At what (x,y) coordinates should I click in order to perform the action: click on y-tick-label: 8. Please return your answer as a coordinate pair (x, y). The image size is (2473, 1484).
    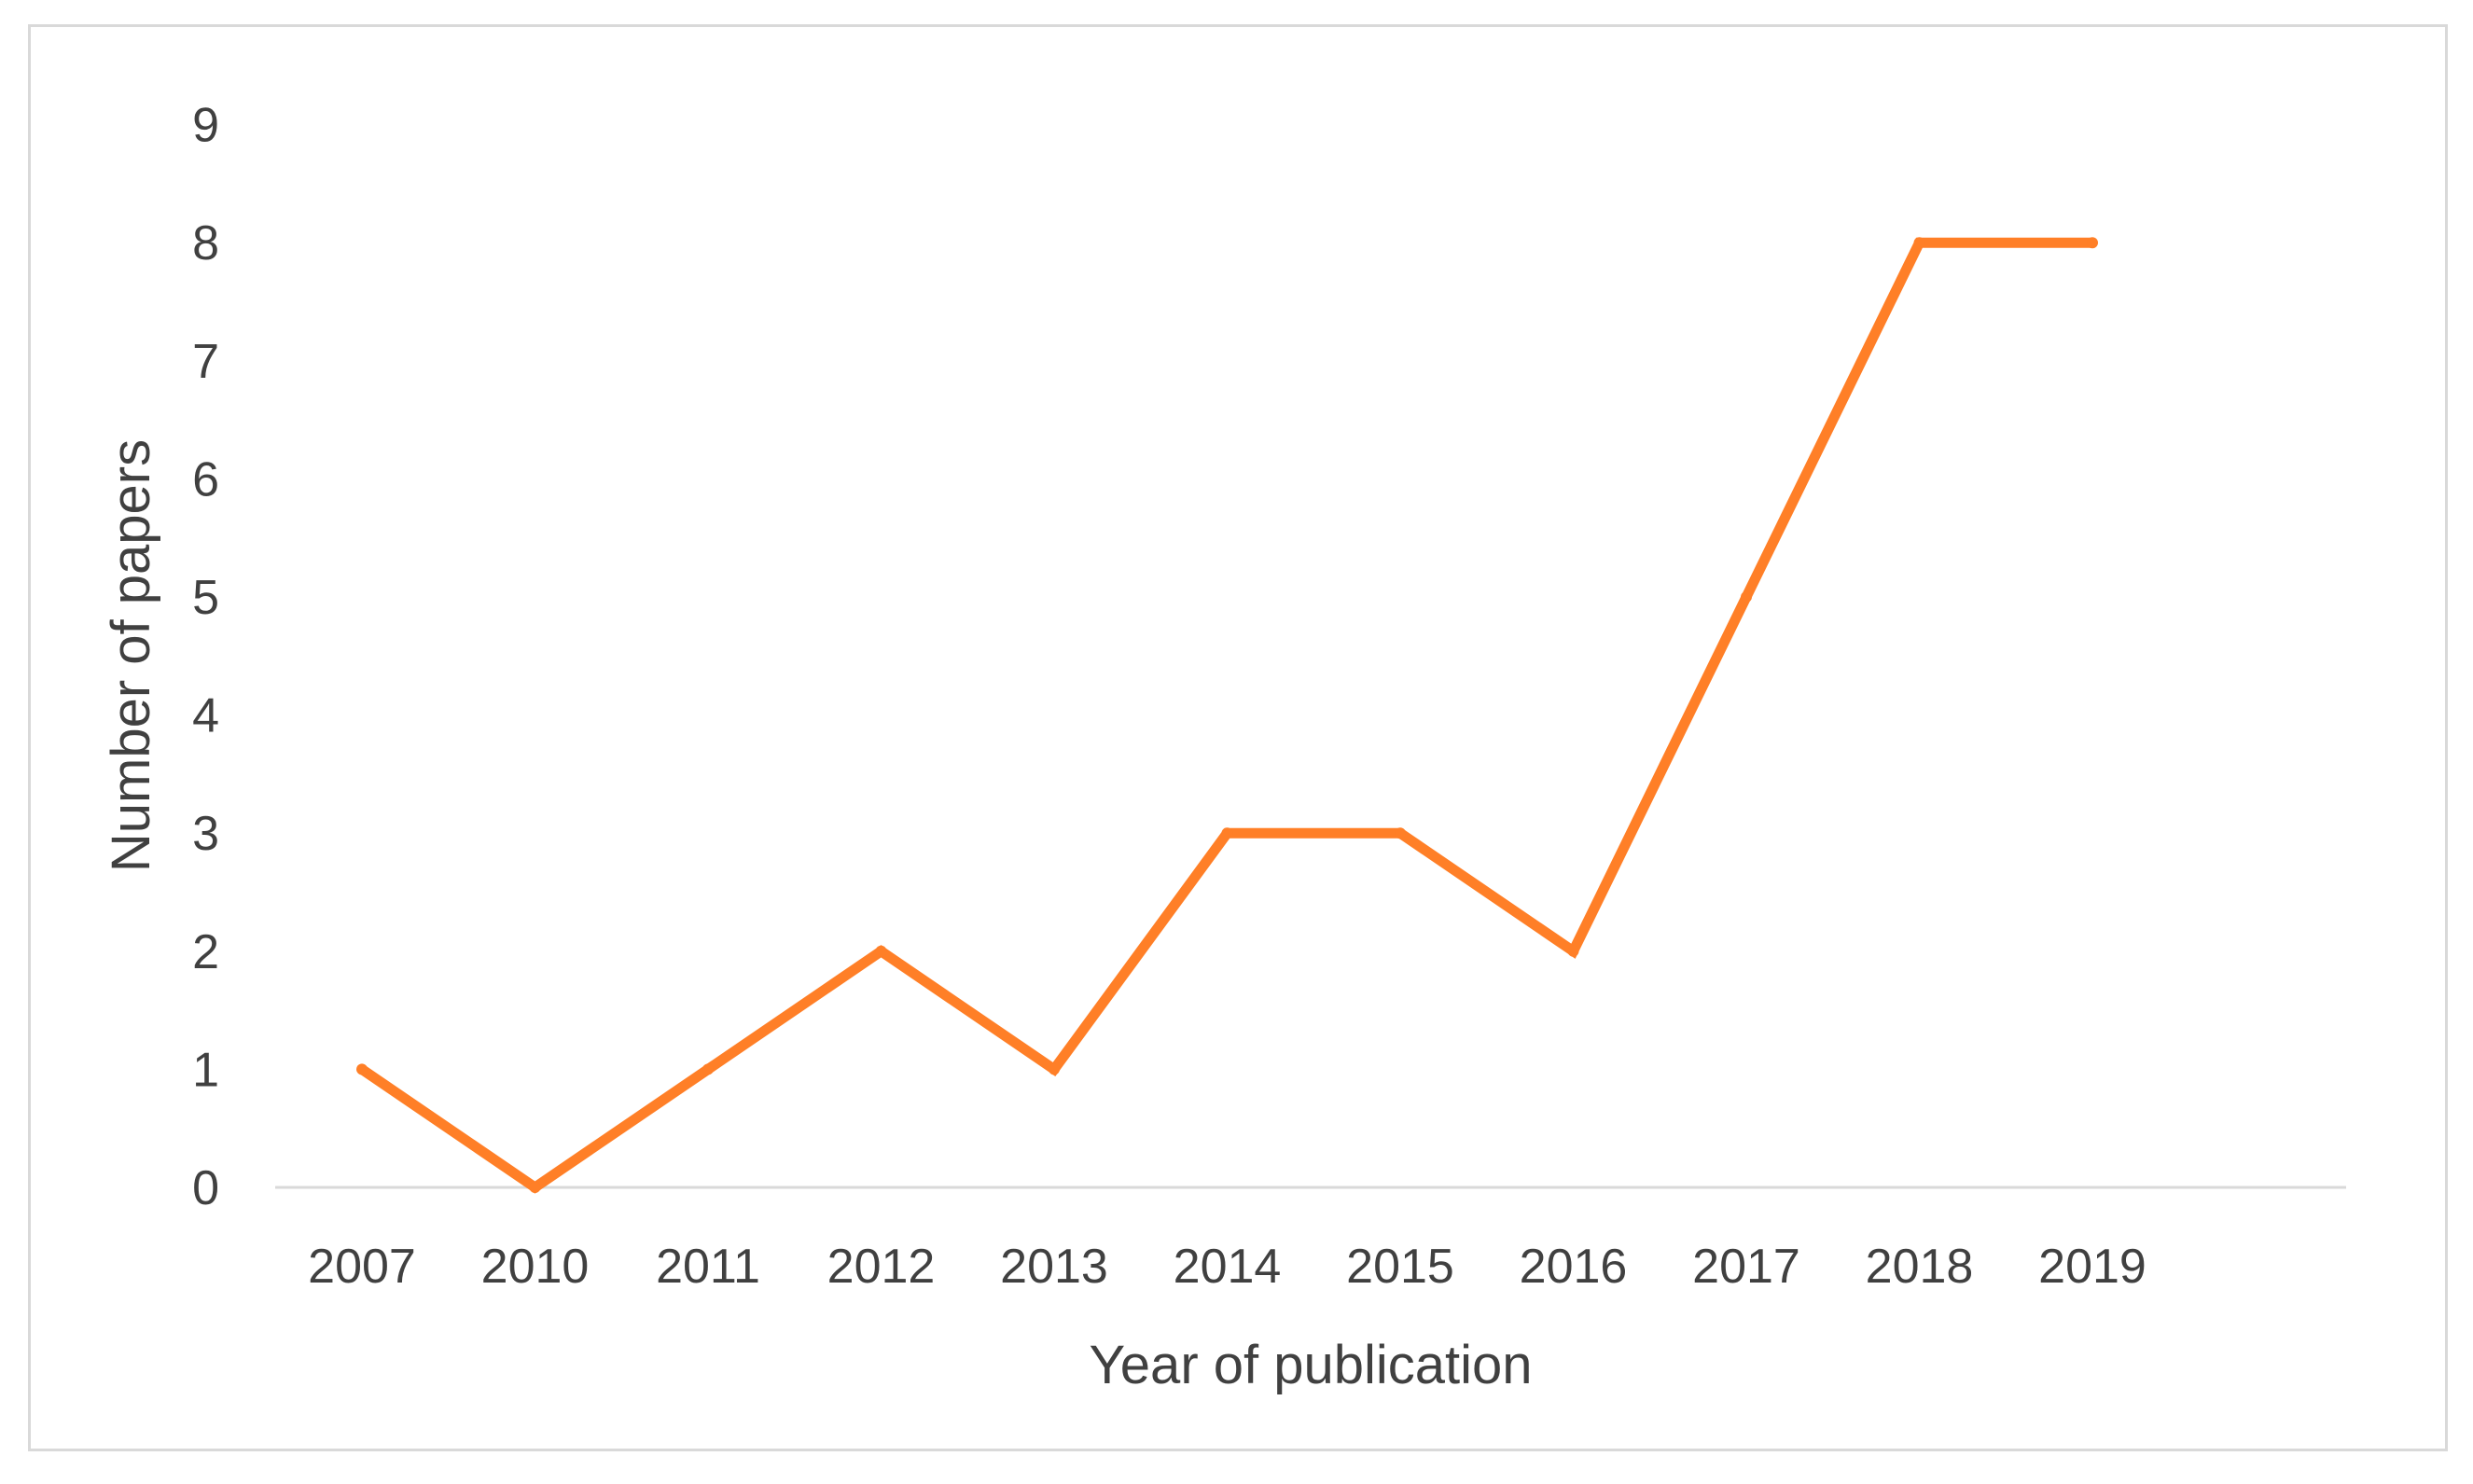
    Looking at the image, I should click on (205, 243).